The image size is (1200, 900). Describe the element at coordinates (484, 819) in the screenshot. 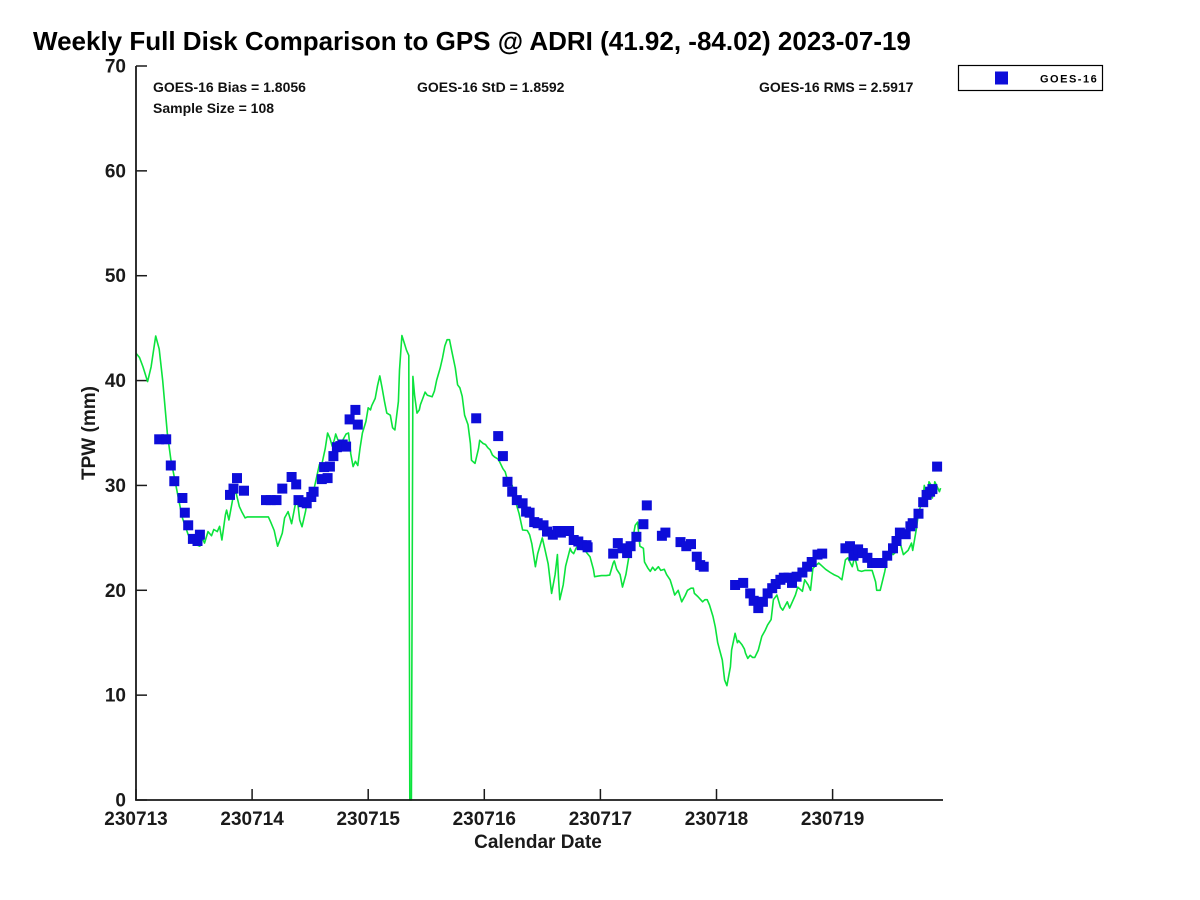

I see `x-tick-label: 230716` at that location.